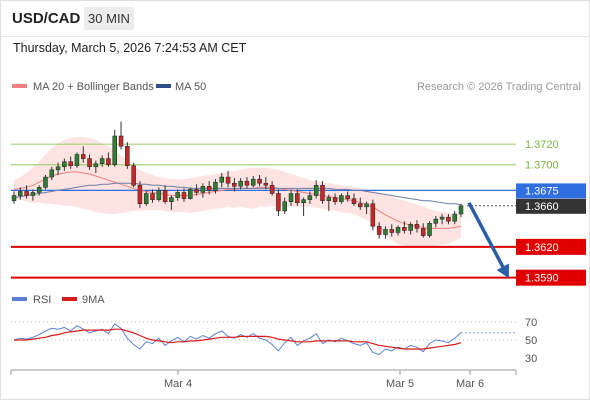 The width and height of the screenshot is (590, 400). Describe the element at coordinates (295, 36) in the screenshot. I see `header-divider` at that location.